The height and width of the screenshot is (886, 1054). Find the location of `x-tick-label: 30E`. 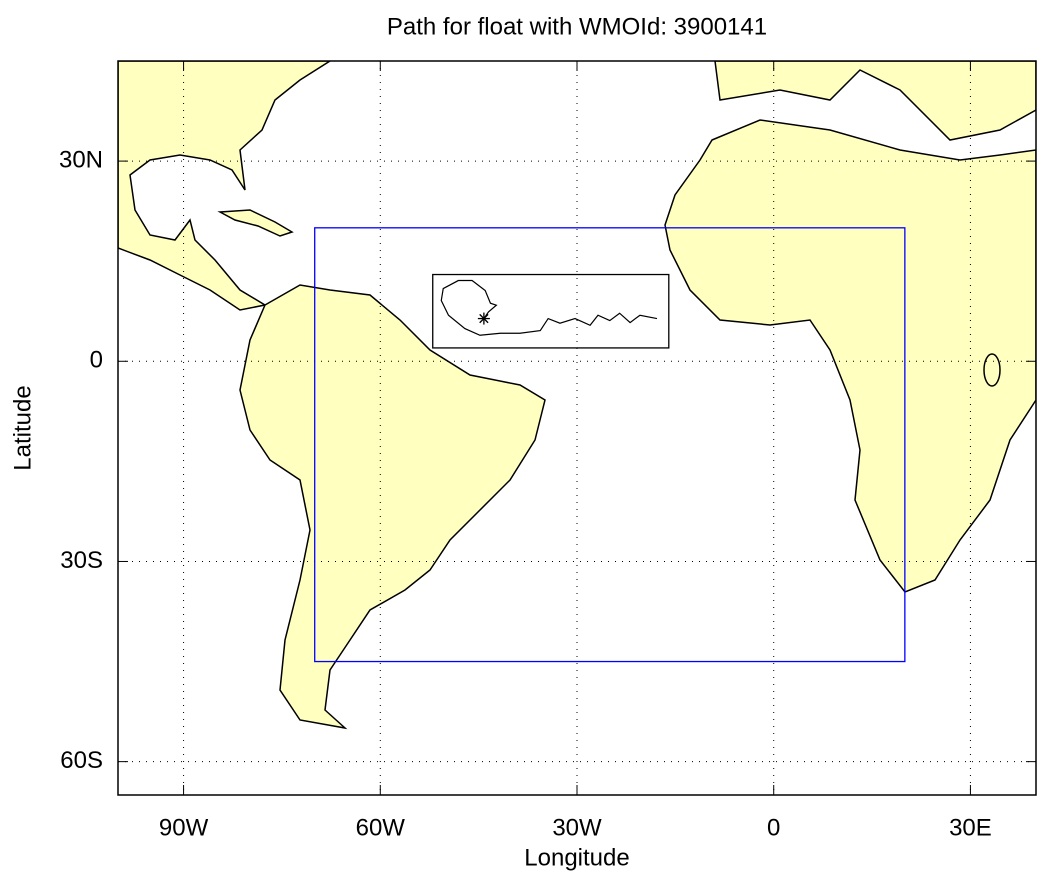

x-tick-label: 30E is located at coordinates (970, 827).